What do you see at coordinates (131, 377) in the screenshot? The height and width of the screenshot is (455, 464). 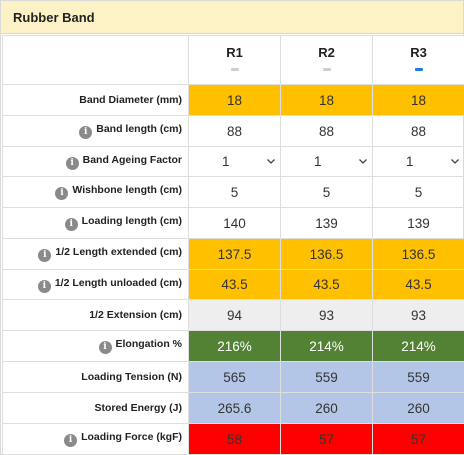 I see `row-label: Loading Tension (N)` at bounding box center [131, 377].